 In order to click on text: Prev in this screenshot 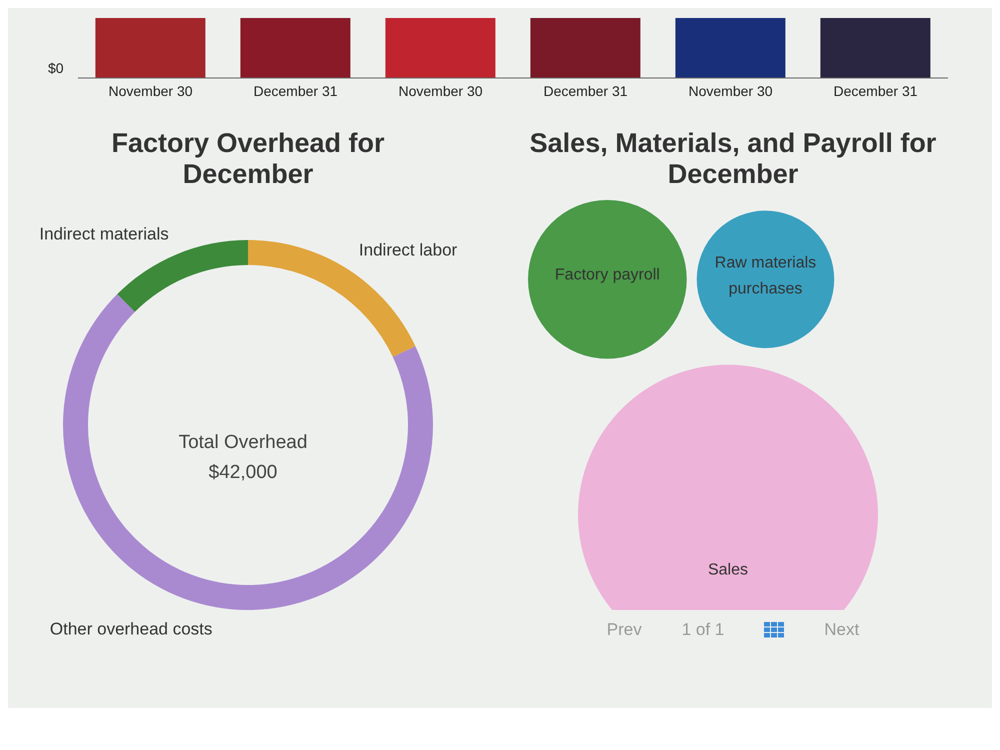, I will do `click(624, 630)`.